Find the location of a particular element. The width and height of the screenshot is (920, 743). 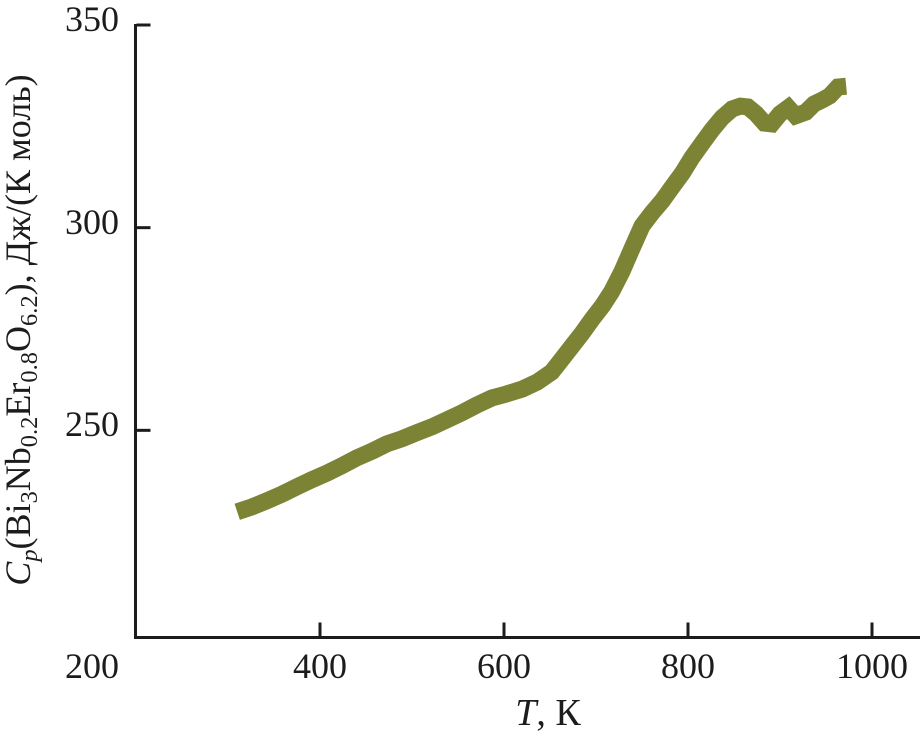

axis-title-segment: Nb is located at coordinates (19, 469).